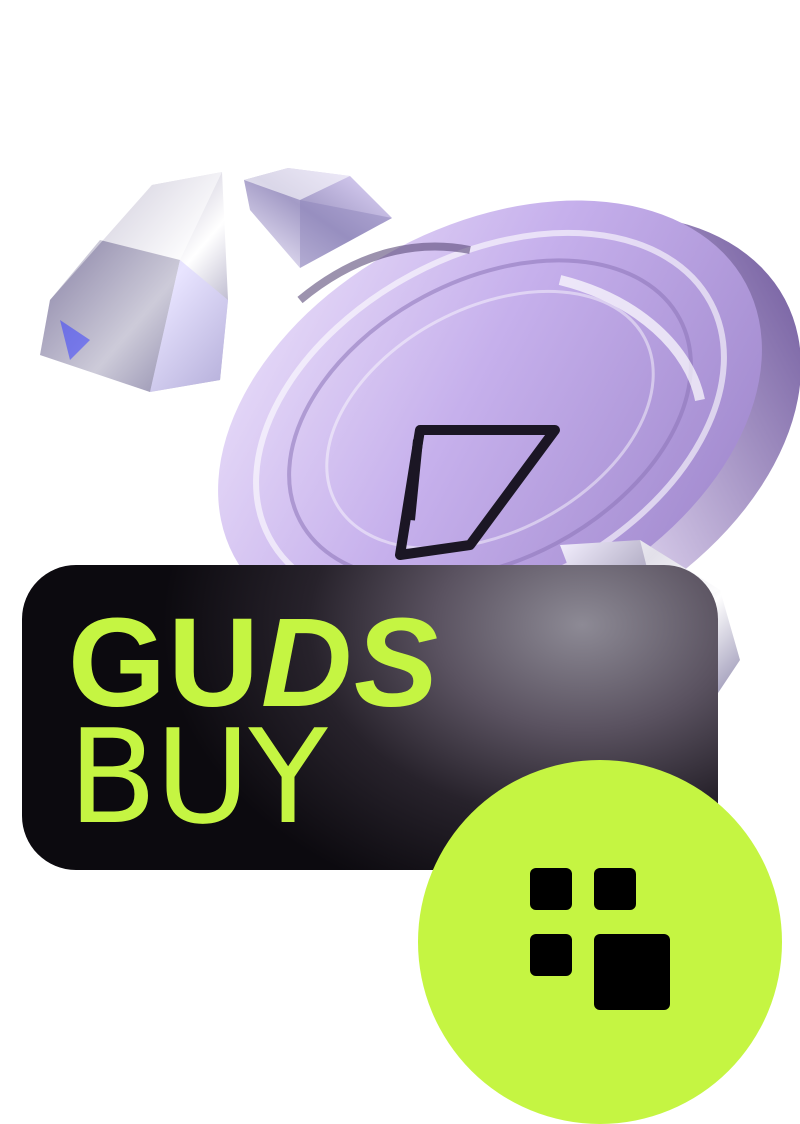  I want to click on diamond-icon, so click(134, 282).